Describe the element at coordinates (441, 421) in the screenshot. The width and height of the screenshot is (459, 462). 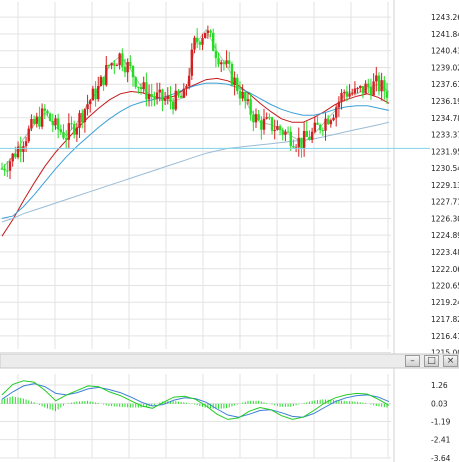
I see `oscillator-y-axis: 1.26 0.03 -1.19 -2.41 -3.64` at that location.